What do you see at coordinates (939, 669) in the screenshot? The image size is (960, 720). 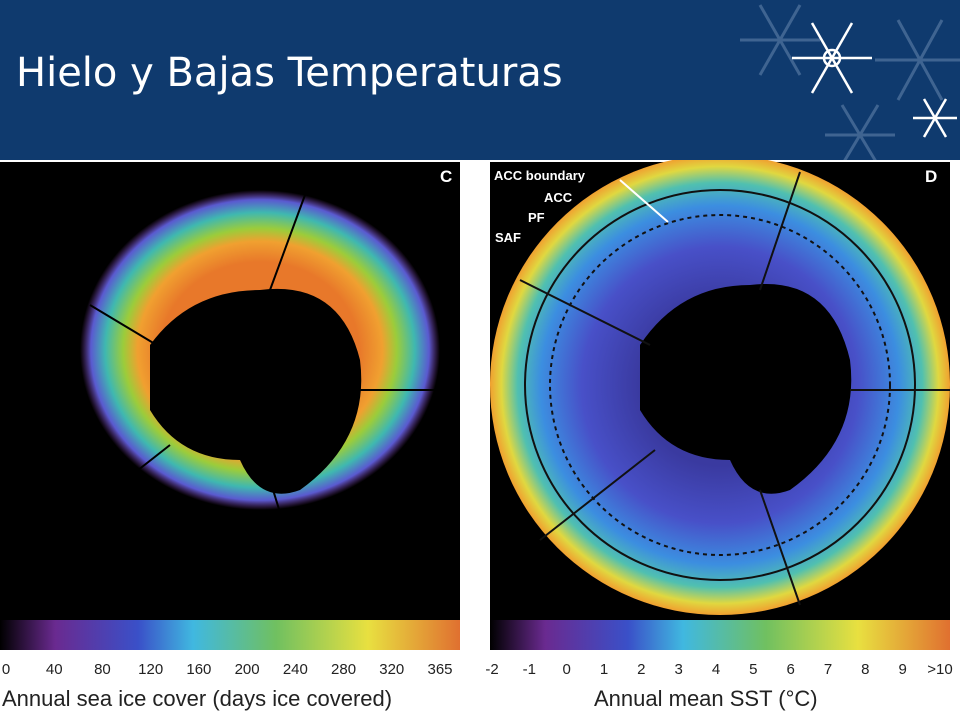 I see `scale-label: >10` at bounding box center [939, 669].